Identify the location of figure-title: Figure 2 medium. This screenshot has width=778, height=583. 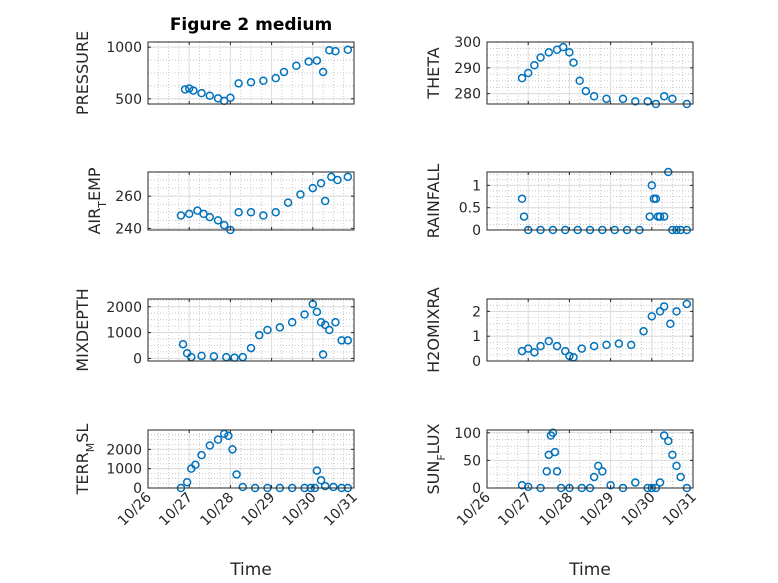
(251, 25).